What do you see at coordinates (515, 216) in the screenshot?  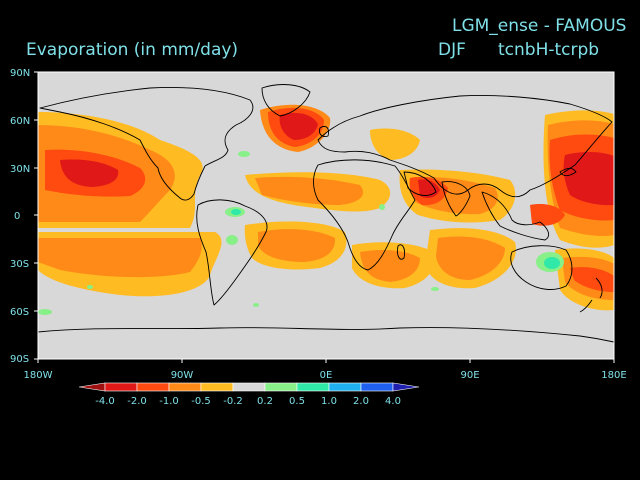 I see `coast-southeast-asia` at bounding box center [515, 216].